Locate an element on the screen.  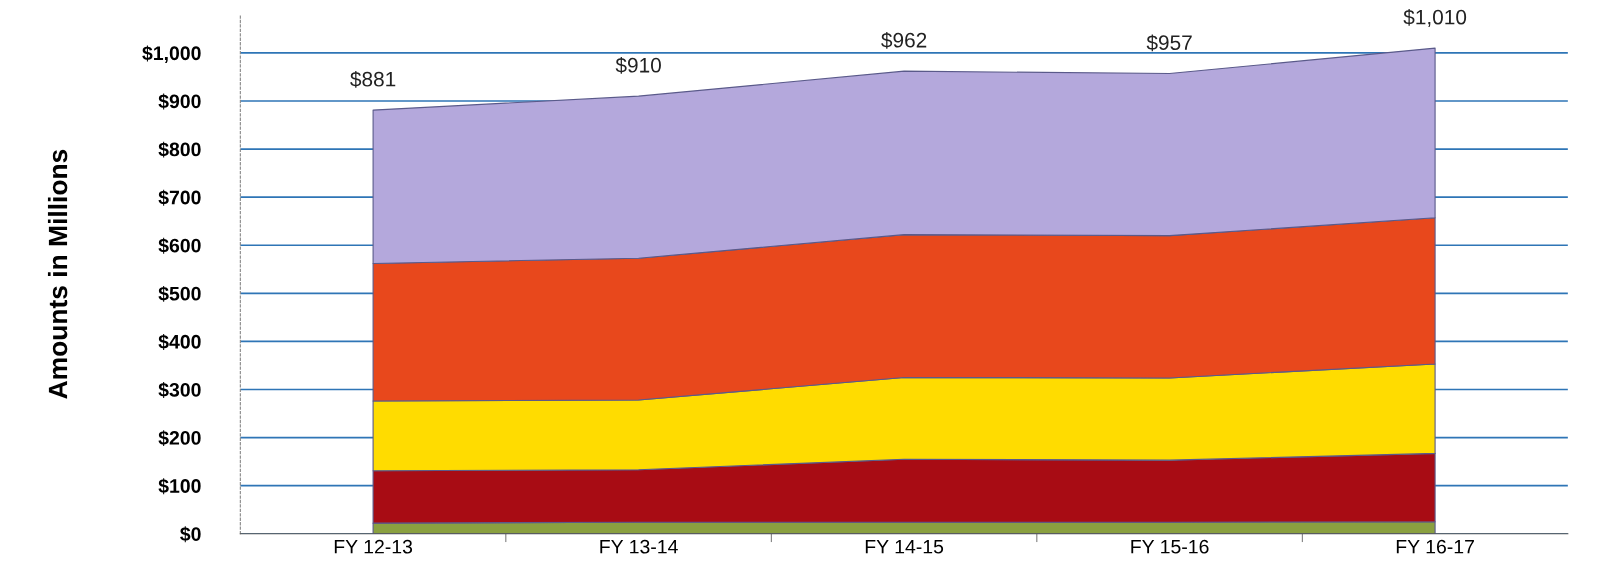
y-tick-label: $200 is located at coordinates (179, 438).